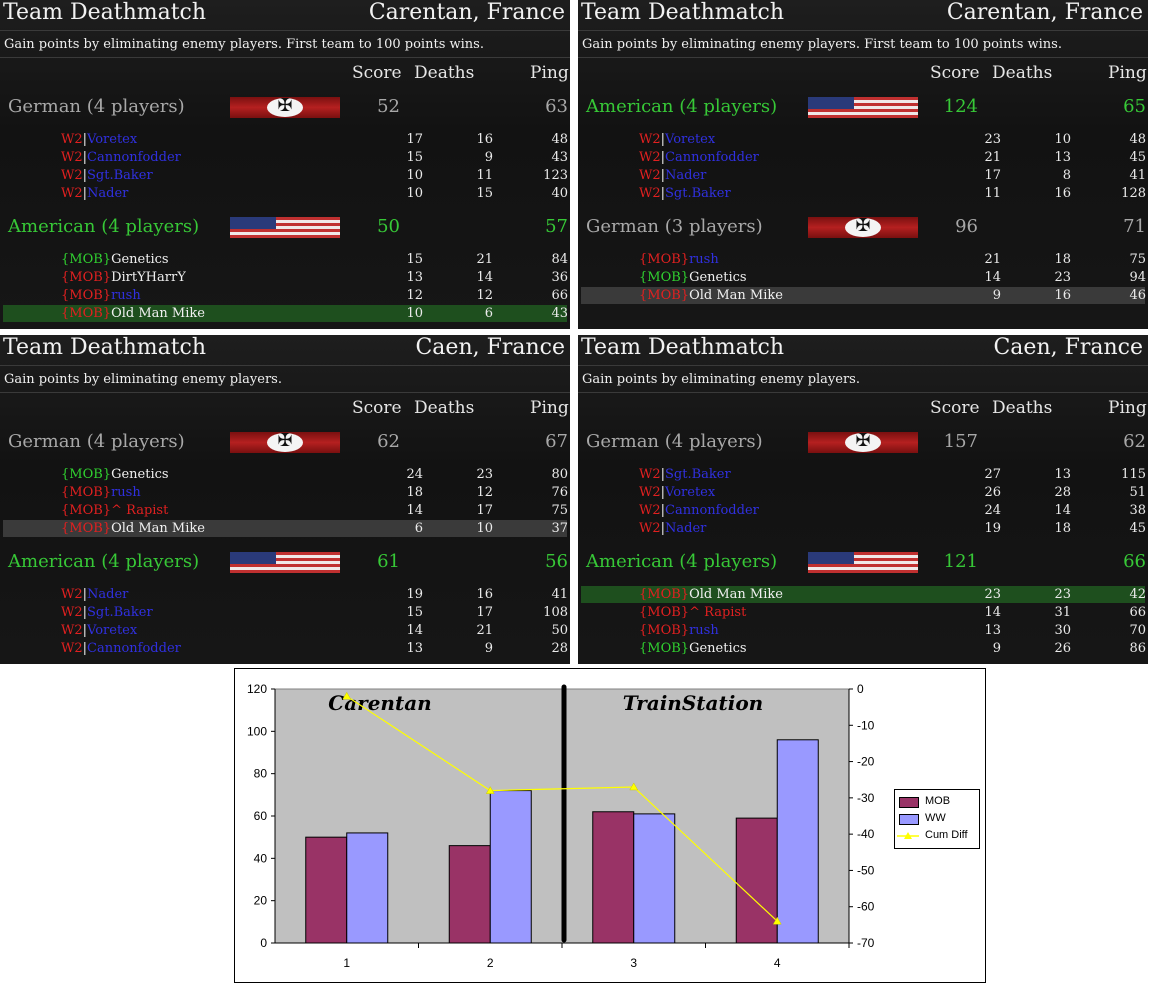  I want to click on player-row: W2|Nader 10 15 40, so click(285, 193).